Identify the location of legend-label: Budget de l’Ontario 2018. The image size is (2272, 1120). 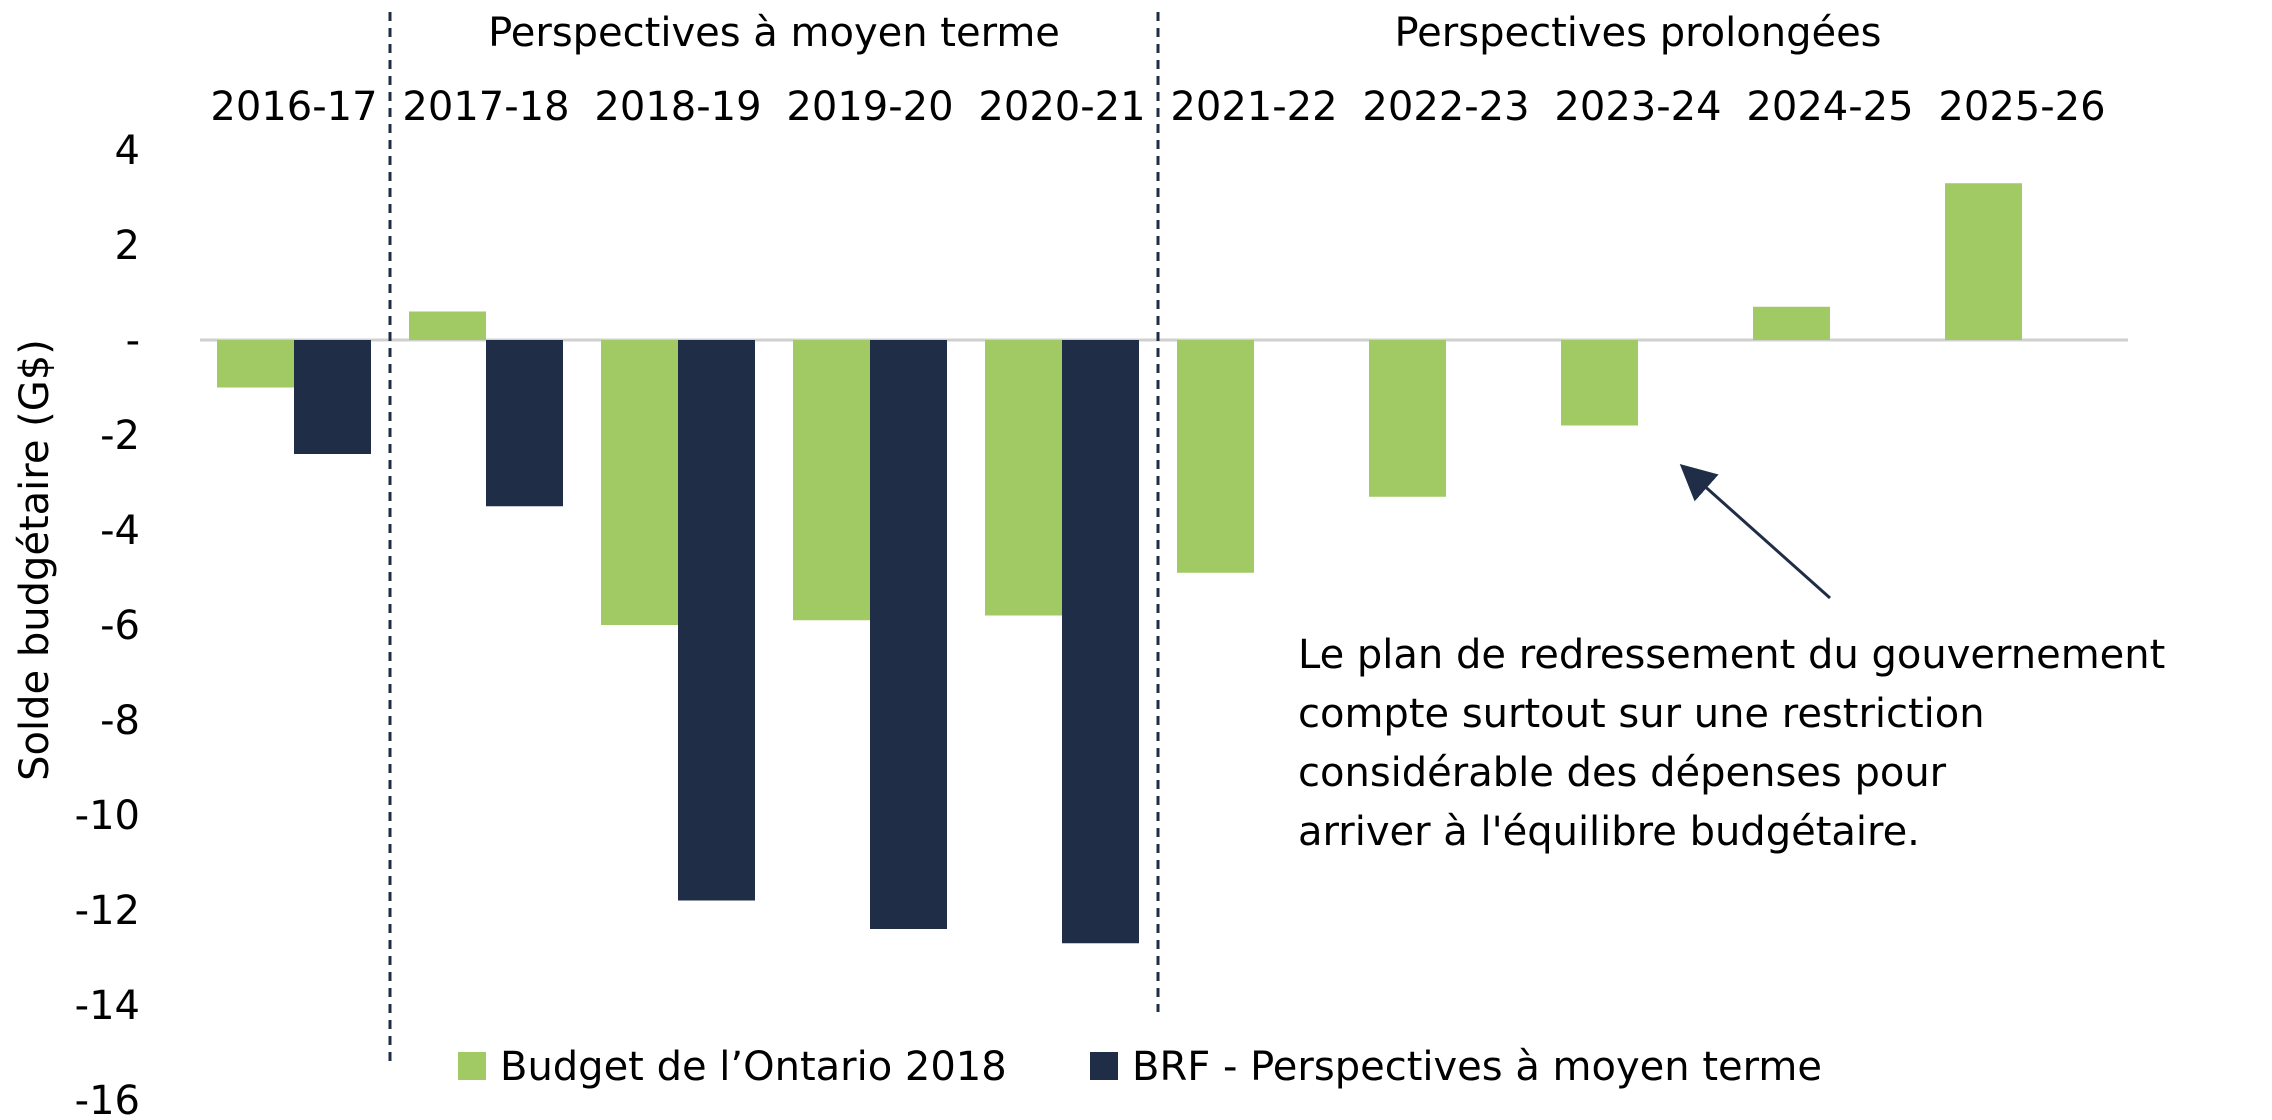
(753, 1067).